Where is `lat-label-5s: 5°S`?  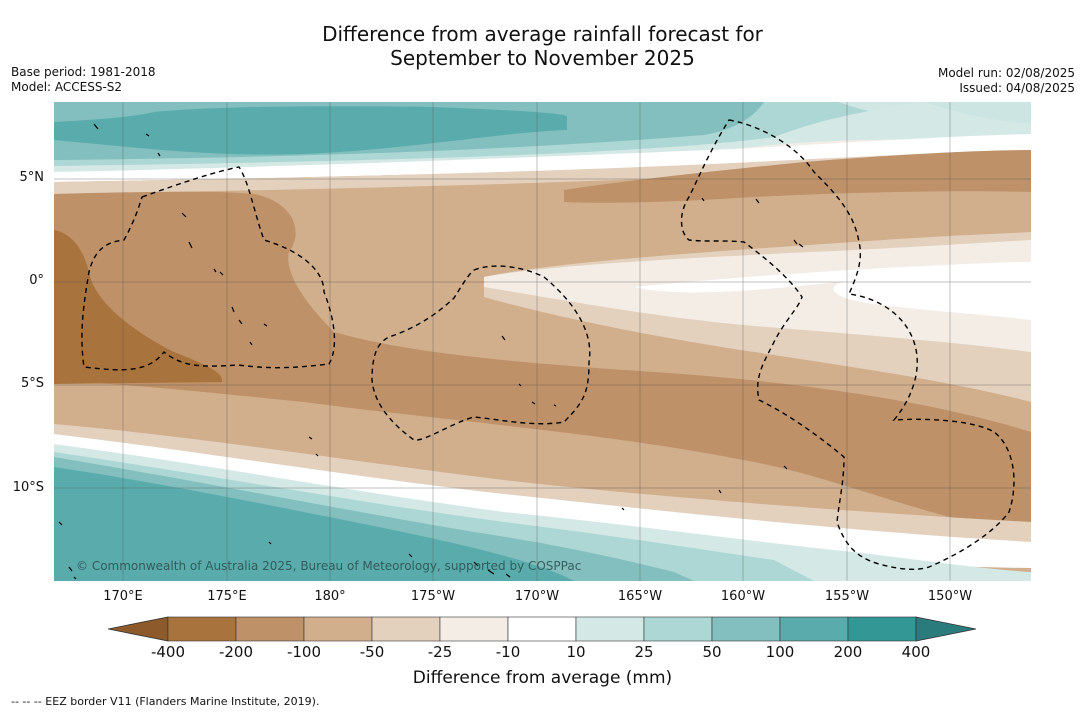 lat-label-5s: 5°S is located at coordinates (32, 383).